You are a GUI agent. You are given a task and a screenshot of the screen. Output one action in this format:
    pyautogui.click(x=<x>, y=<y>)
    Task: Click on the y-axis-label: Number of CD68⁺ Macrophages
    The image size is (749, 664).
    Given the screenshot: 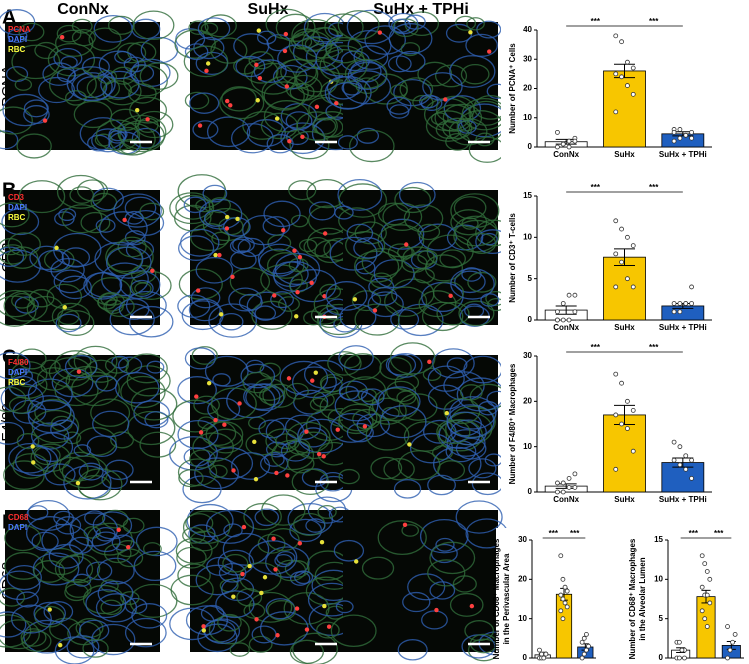 What is the action you would take?
    pyautogui.click(x=496, y=598)
    